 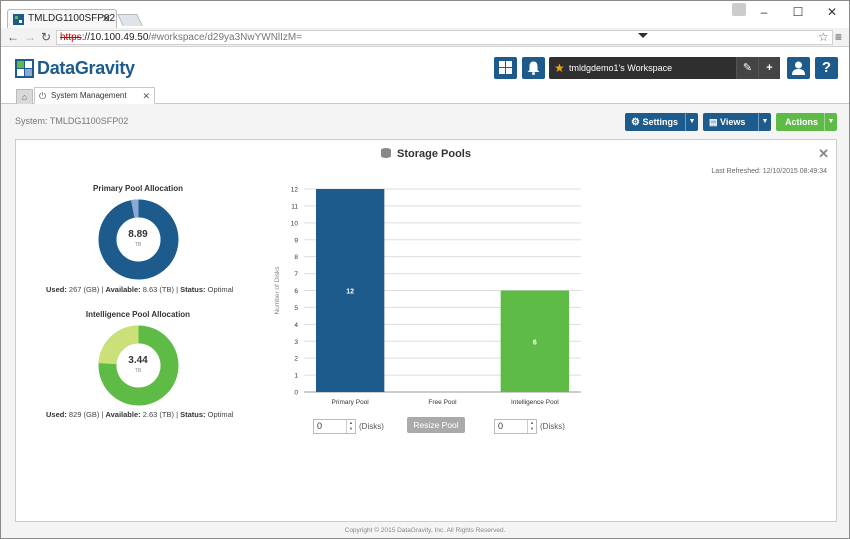 I want to click on intelligence-used-slice, so click(x=138, y=365).